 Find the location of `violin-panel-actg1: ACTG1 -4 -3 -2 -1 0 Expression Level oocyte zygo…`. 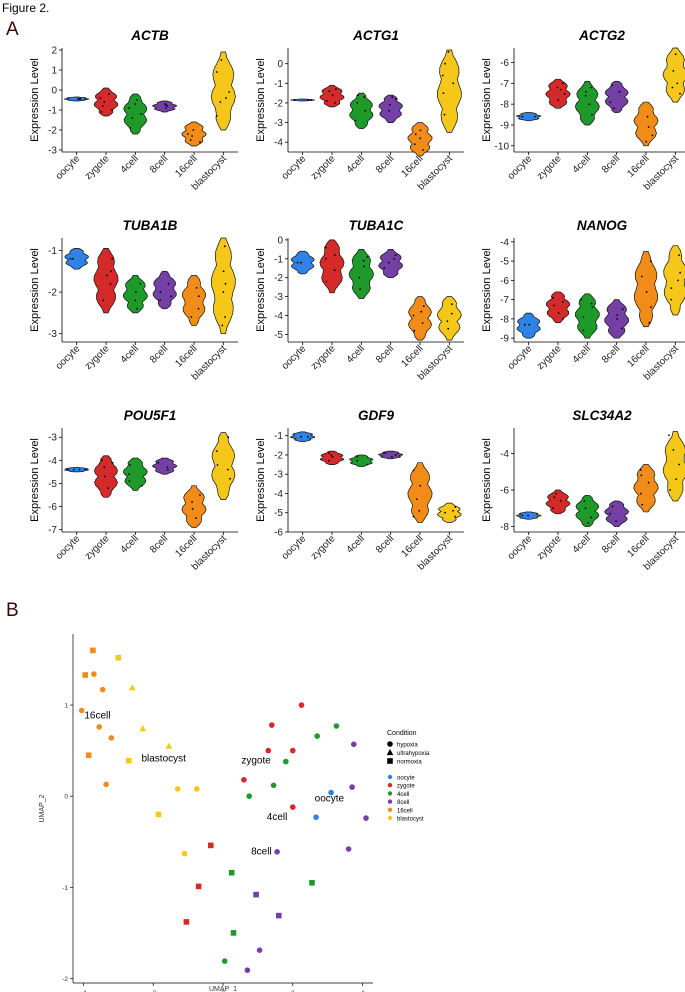

violin-panel-actg1: ACTG1 -4 -3 -2 -1 0 Expression Level oocyte zygo… is located at coordinates (359, 110).